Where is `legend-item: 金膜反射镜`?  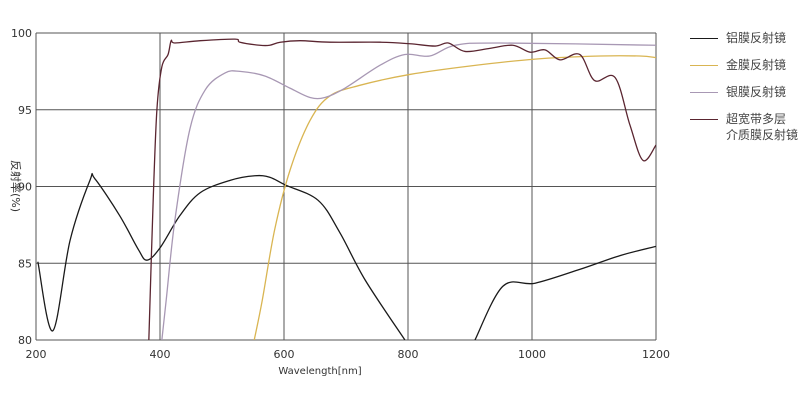 legend-item: 金膜反射镜 is located at coordinates (745, 65).